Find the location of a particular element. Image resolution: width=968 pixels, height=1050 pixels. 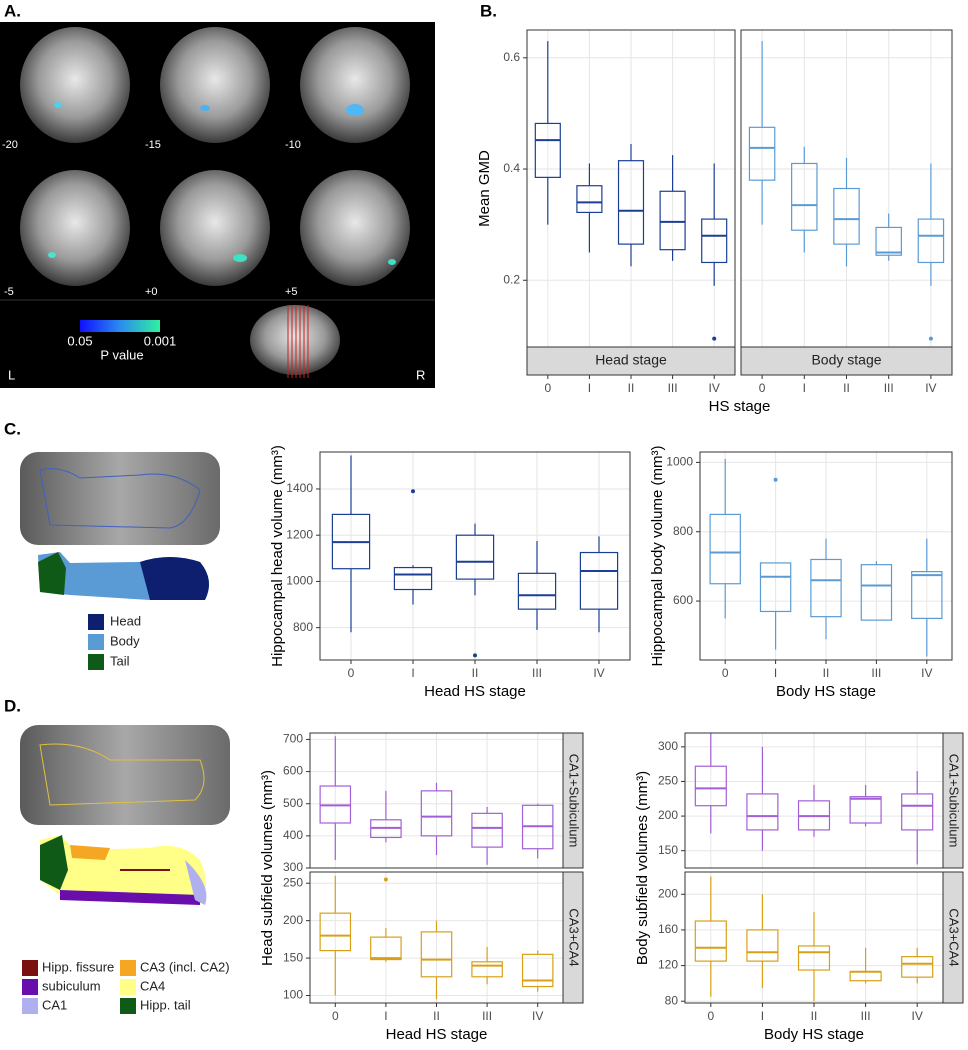

side-label: R is located at coordinates (420, 374).